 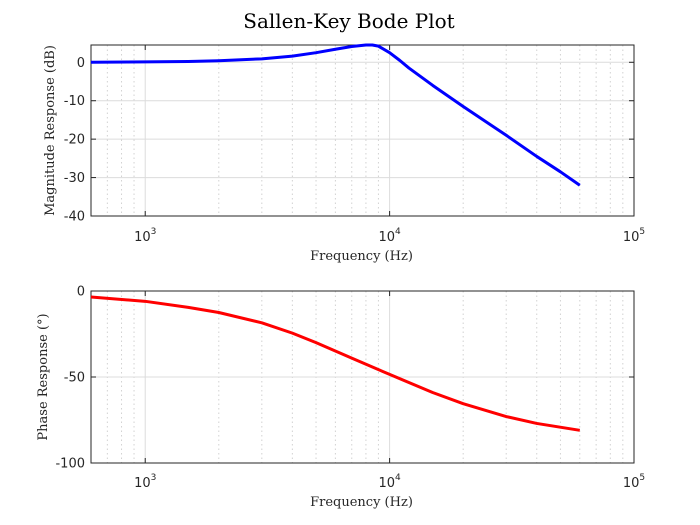 What do you see at coordinates (81, 63) in the screenshot?
I see `magnitude-y-tick-label: 0` at bounding box center [81, 63].